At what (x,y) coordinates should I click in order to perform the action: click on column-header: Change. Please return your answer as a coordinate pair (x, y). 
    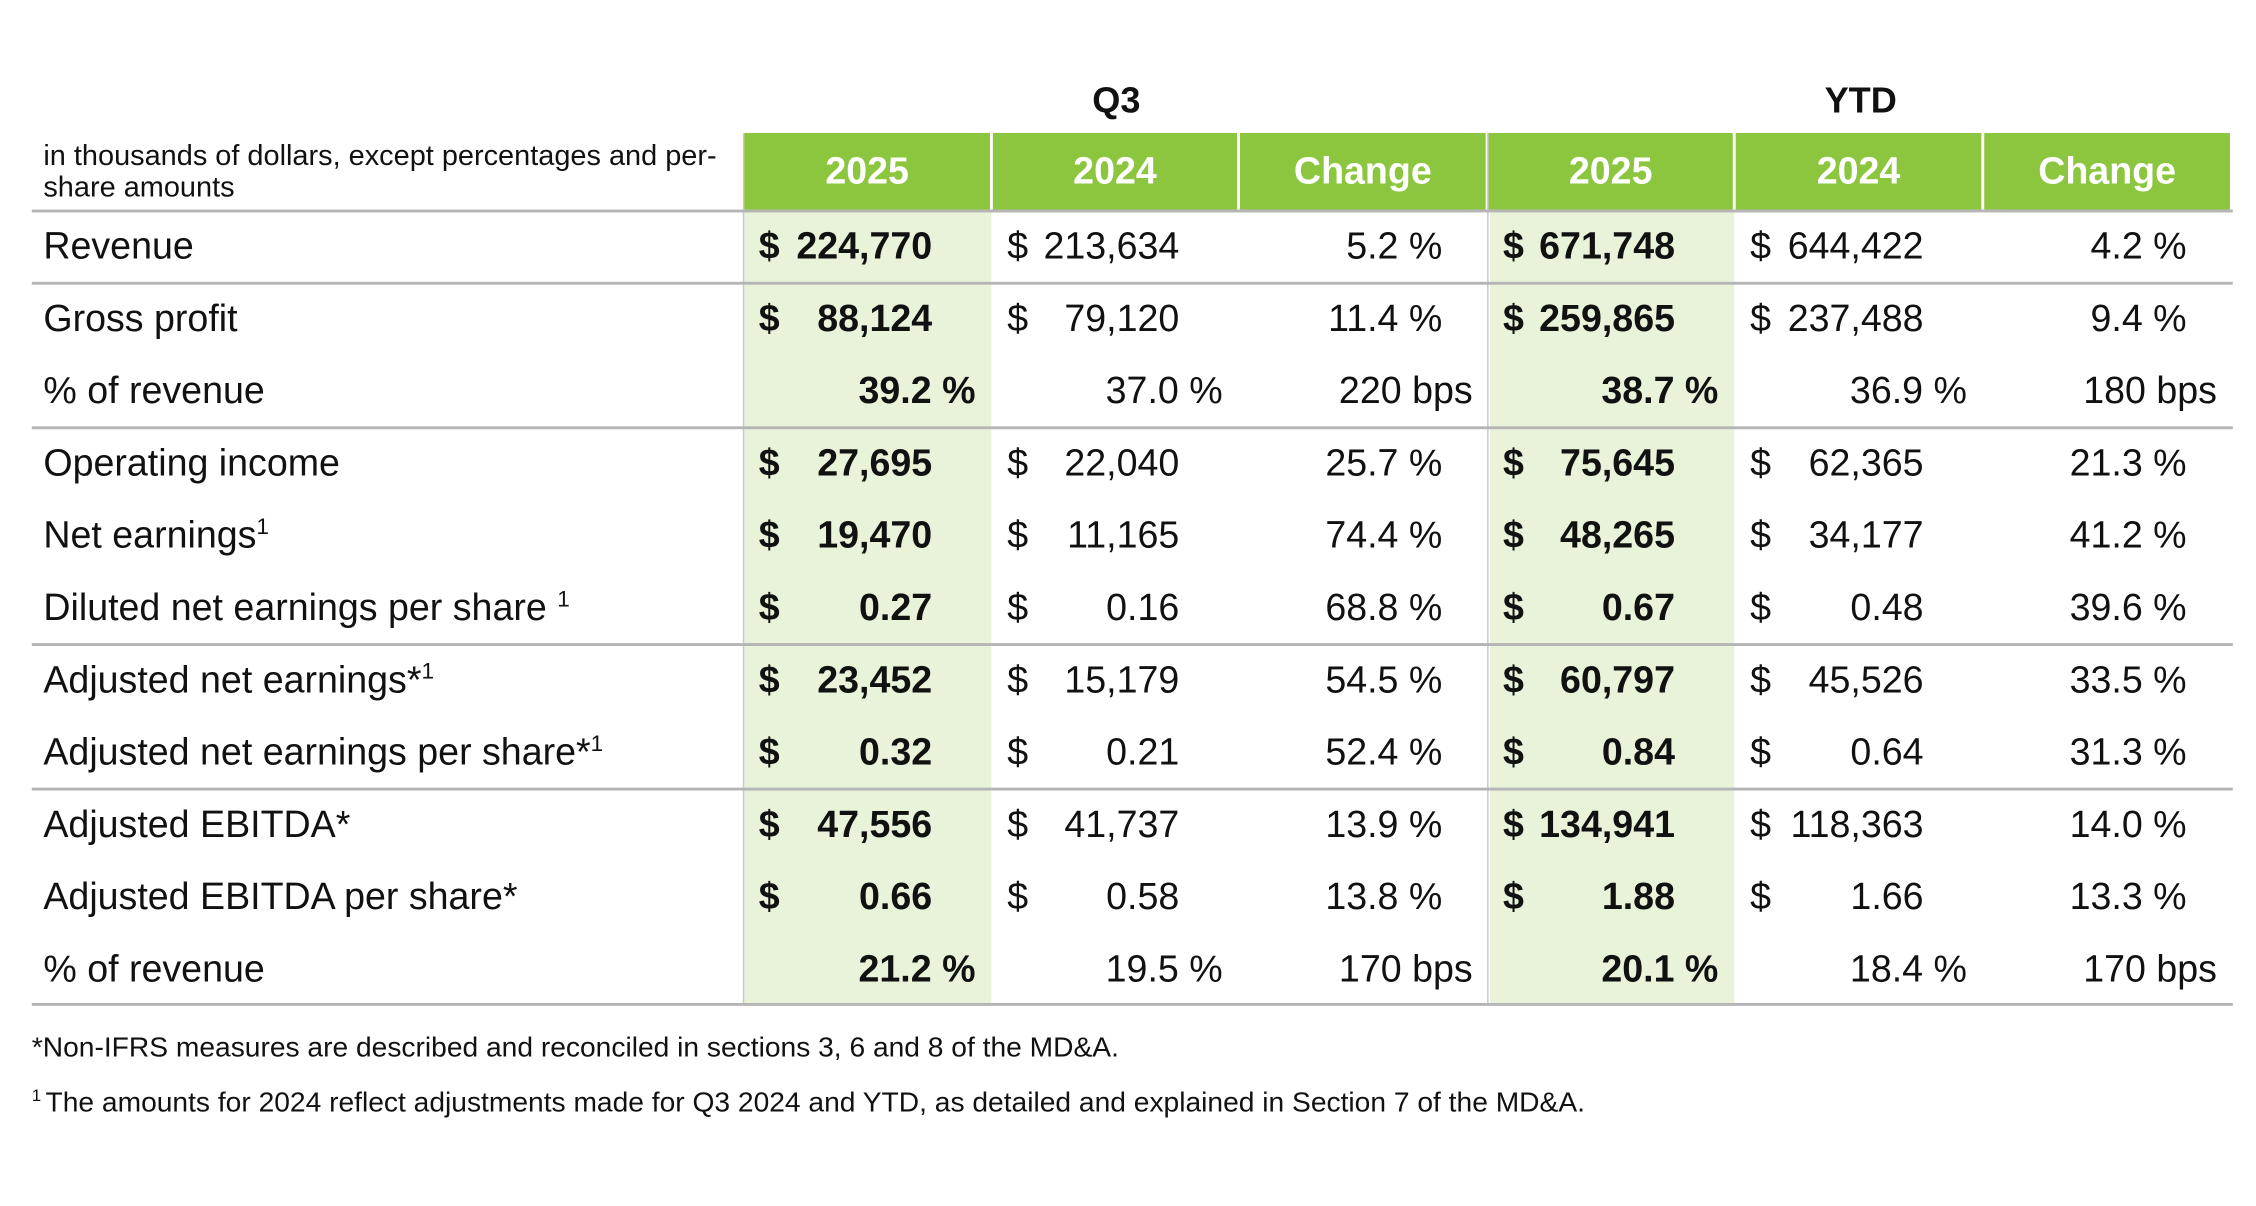
    Looking at the image, I should click on (1362, 170).